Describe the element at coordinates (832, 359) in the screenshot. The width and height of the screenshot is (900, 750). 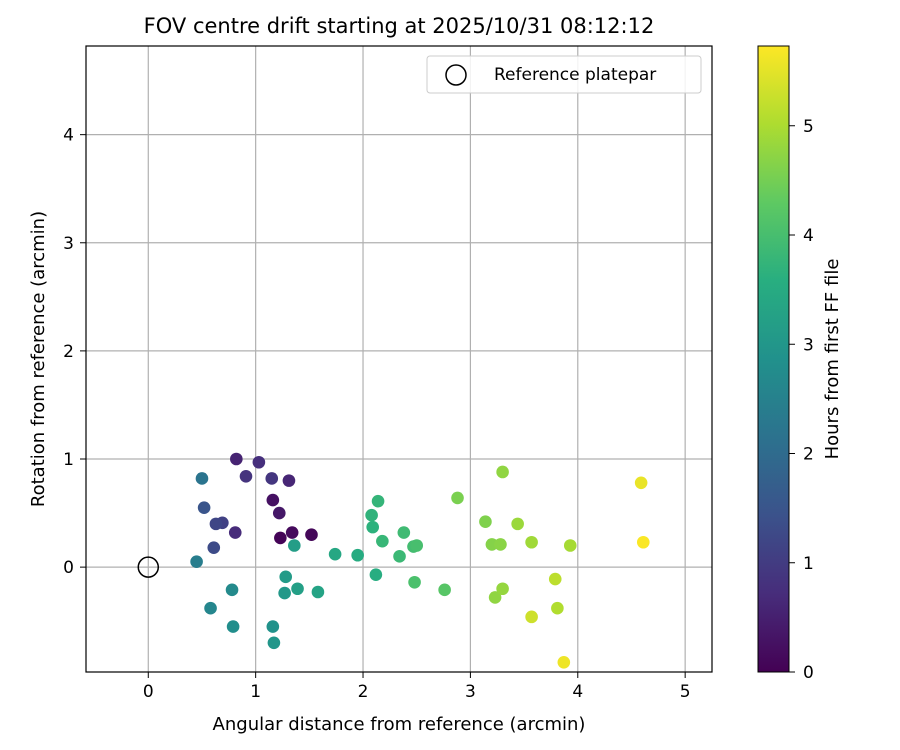
I see `colorbar-label: Hours from first FF file` at that location.